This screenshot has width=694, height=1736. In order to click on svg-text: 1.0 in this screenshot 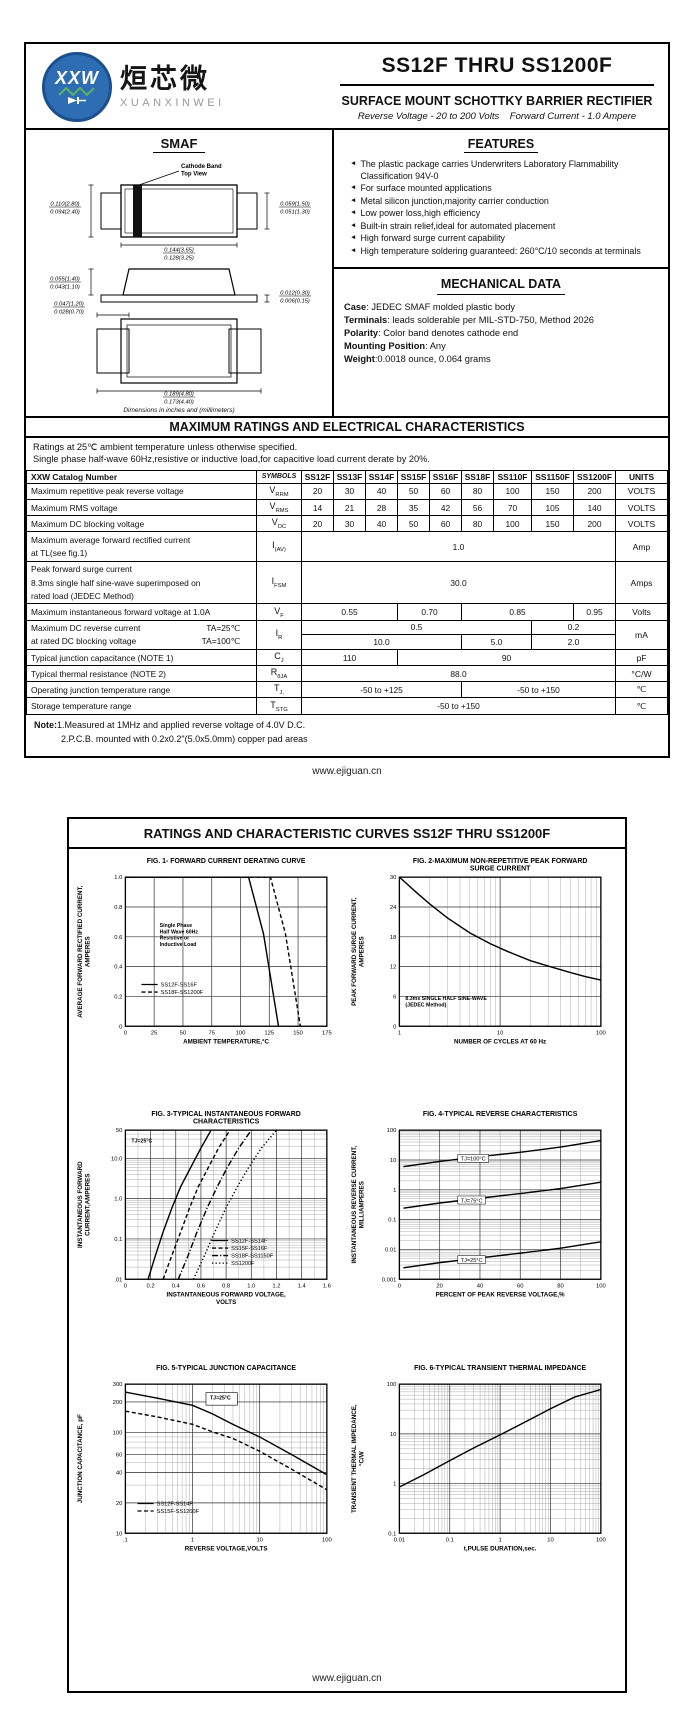, I will do `click(118, 878)`.